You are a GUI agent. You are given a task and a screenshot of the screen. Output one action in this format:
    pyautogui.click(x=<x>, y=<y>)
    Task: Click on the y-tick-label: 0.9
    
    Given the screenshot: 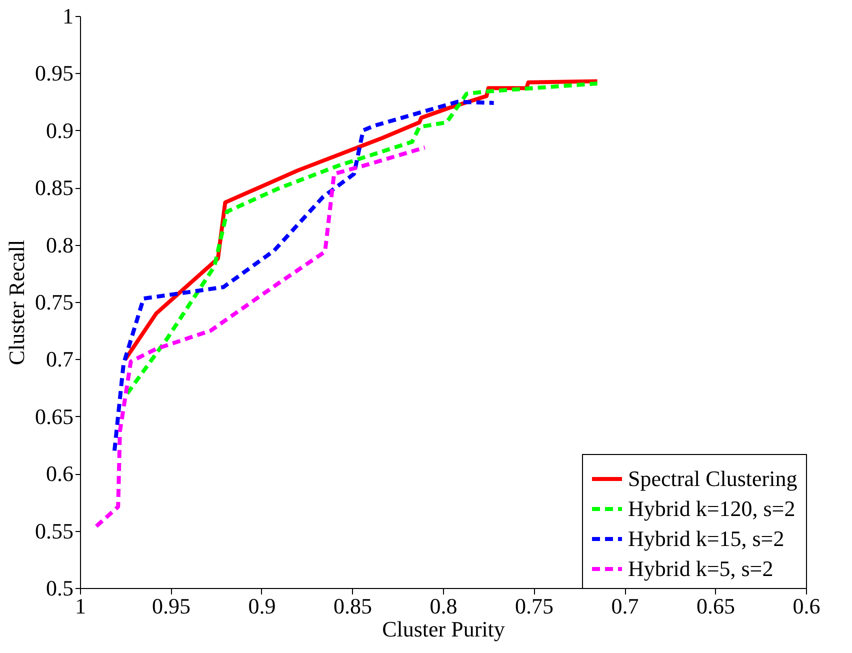 What is the action you would take?
    pyautogui.click(x=60, y=130)
    